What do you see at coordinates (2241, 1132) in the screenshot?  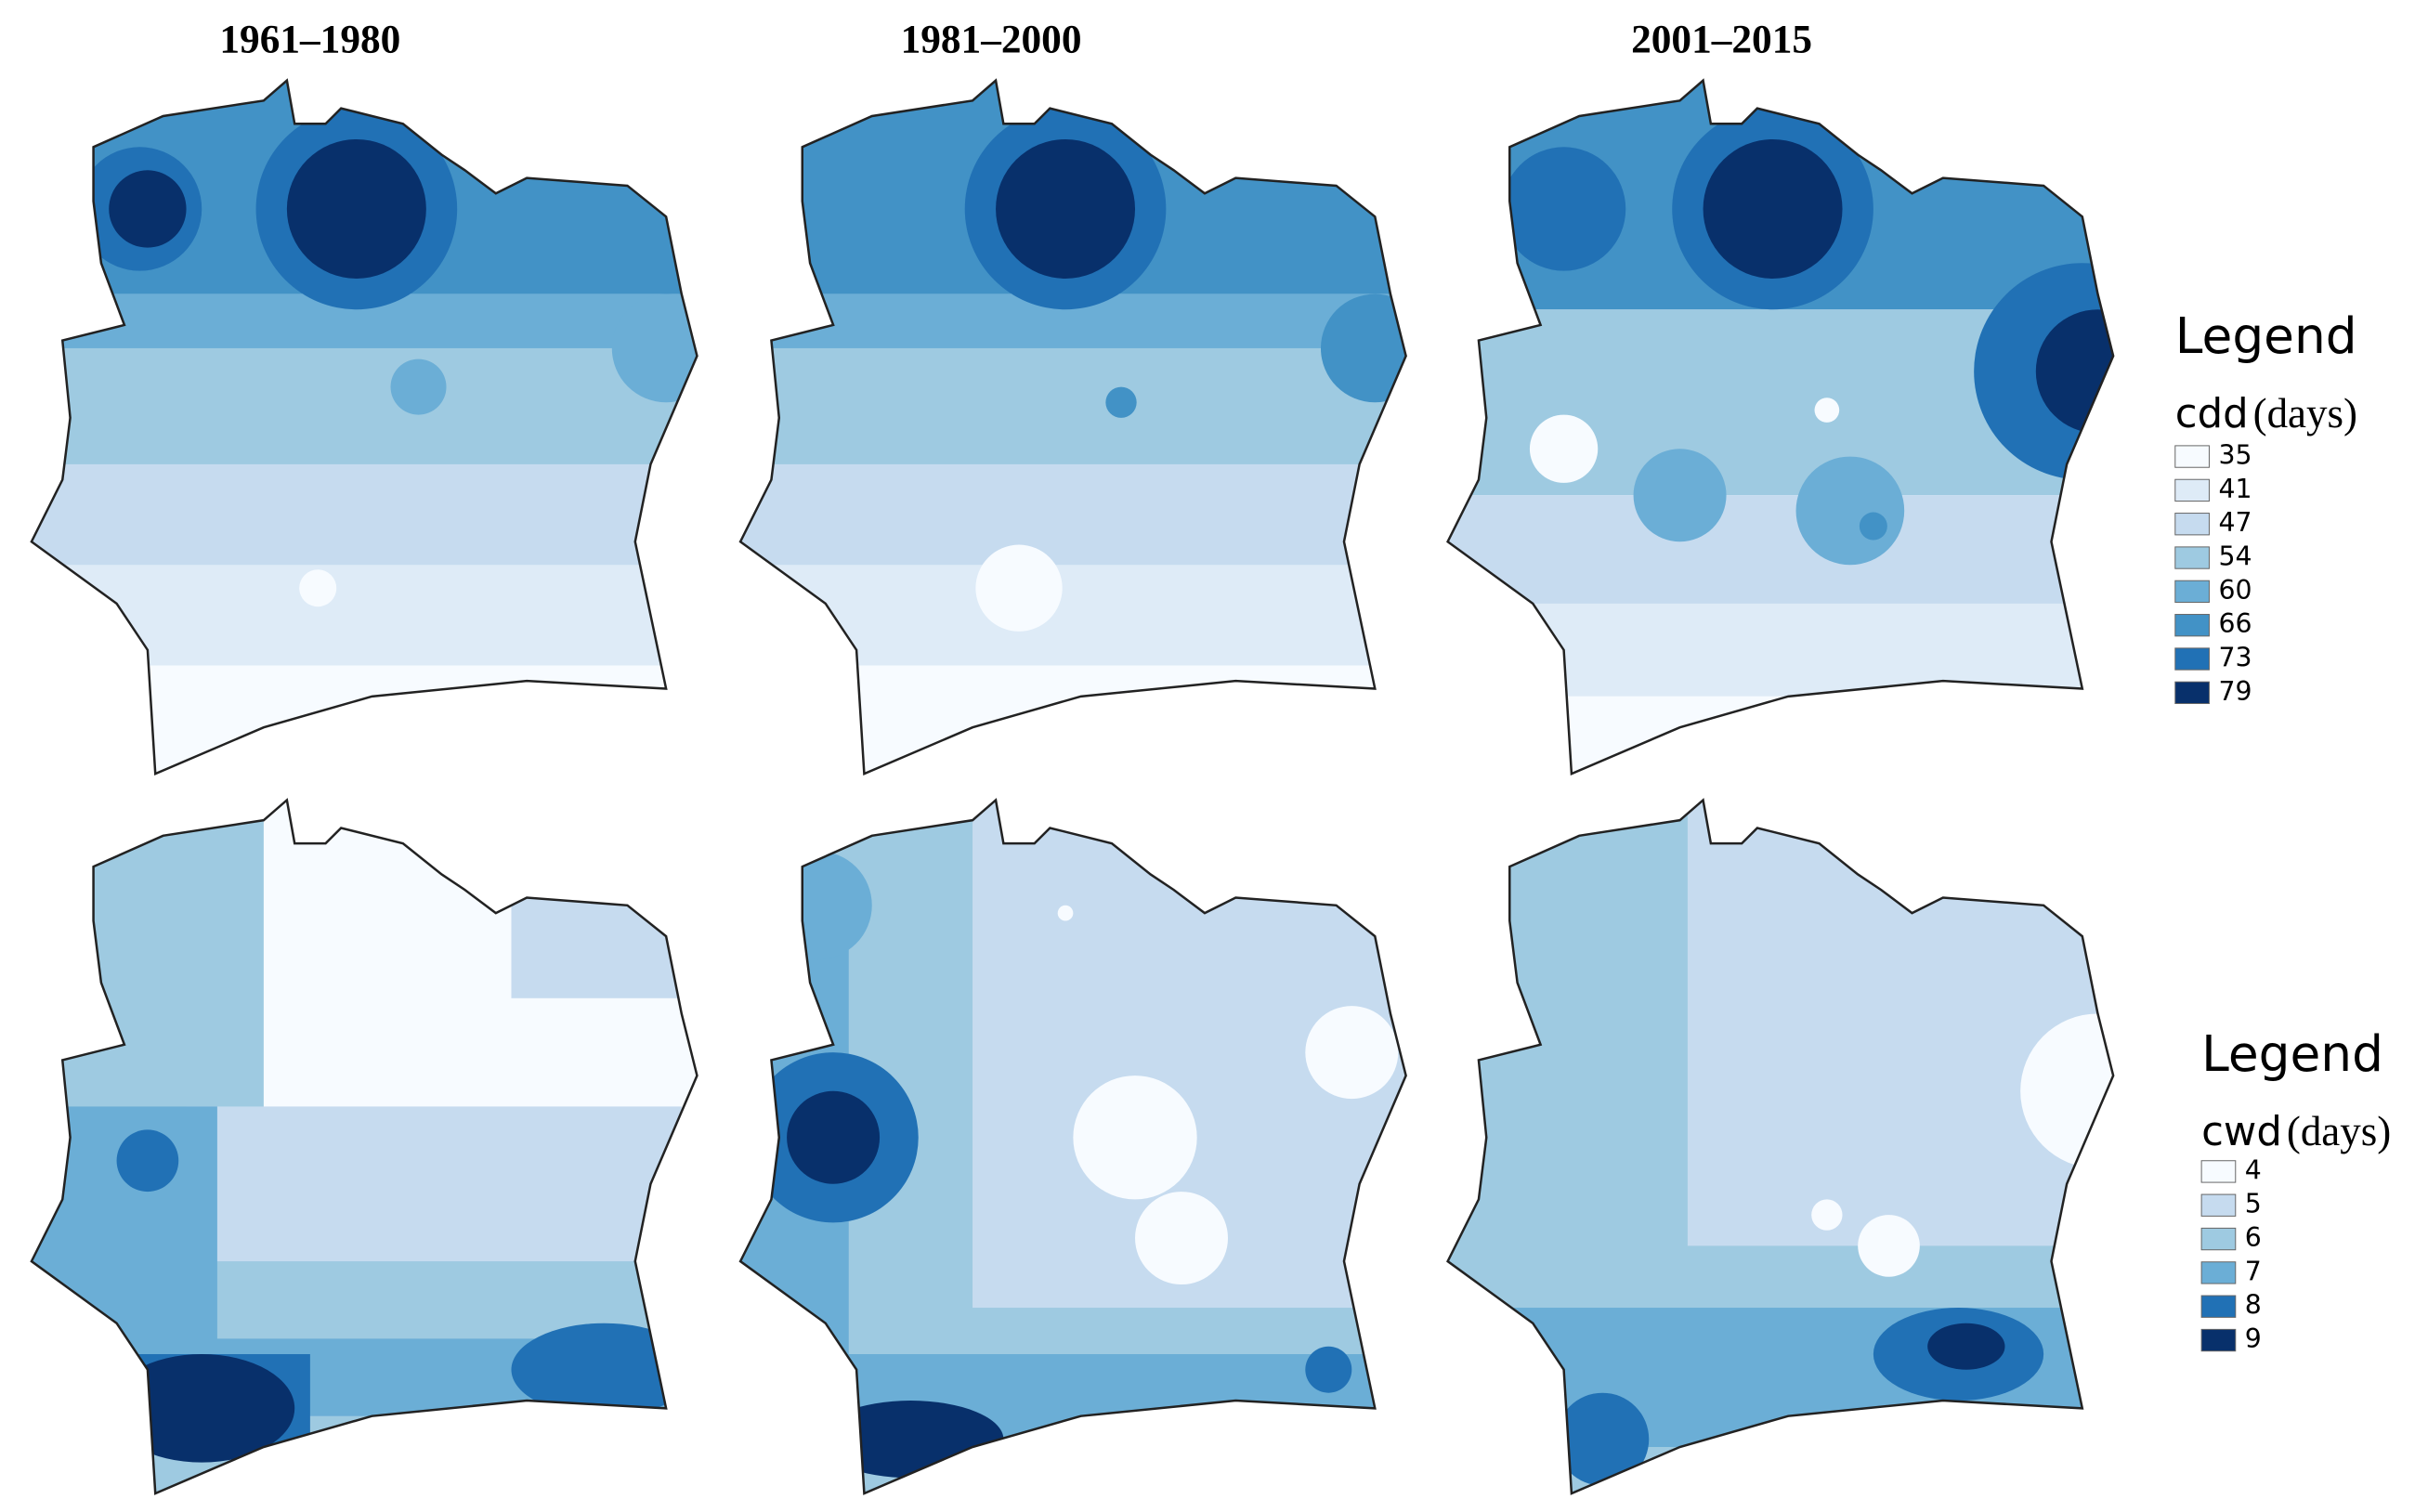 I see `legend-variable: cwd` at bounding box center [2241, 1132].